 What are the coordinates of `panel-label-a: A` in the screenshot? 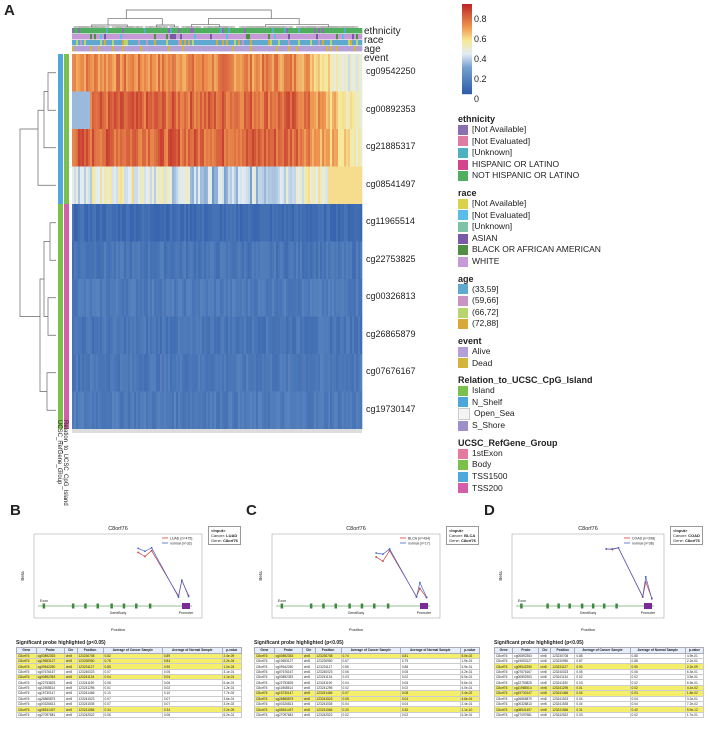 It's located at (9, 10).